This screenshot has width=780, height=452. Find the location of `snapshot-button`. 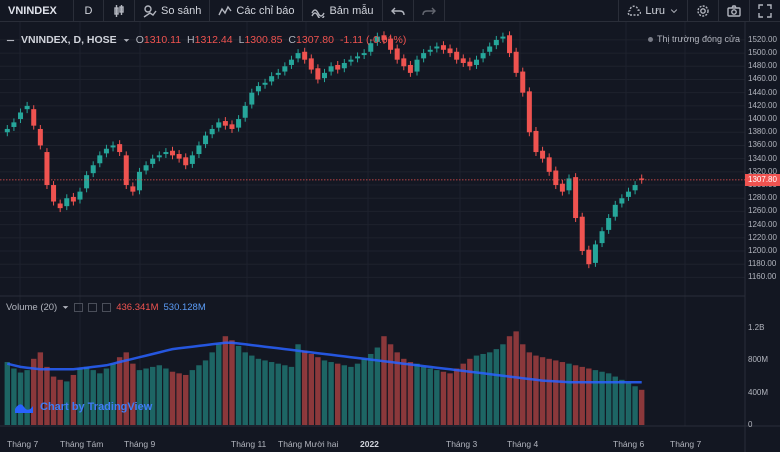

snapshot-button is located at coordinates (734, 11).